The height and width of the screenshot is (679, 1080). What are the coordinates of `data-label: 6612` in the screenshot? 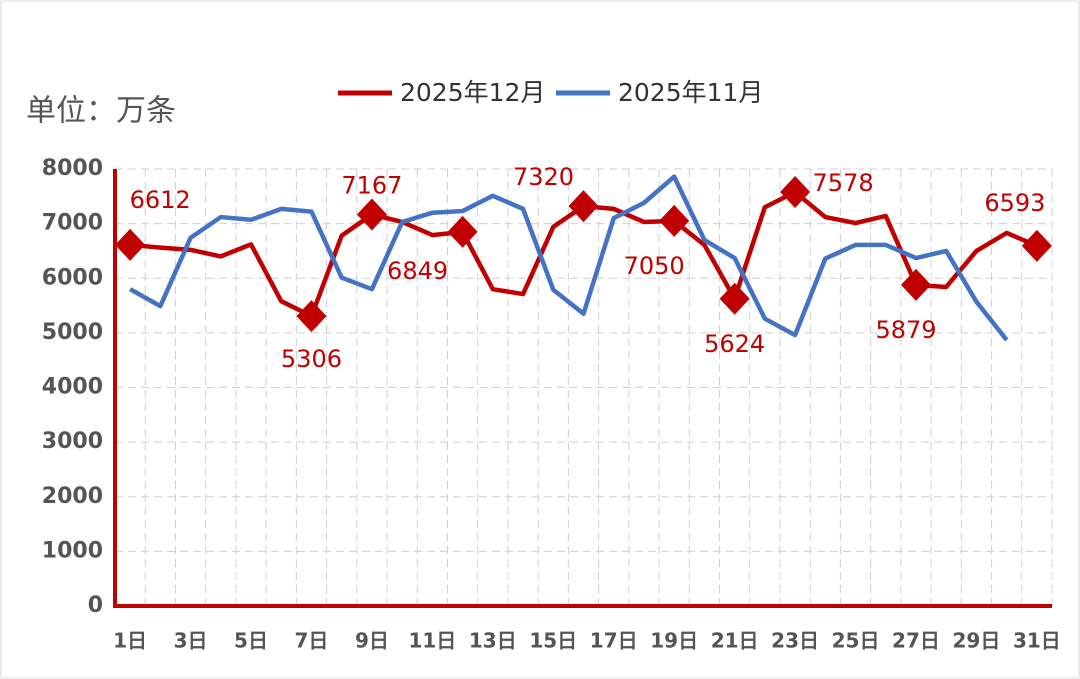 It's located at (160, 200).